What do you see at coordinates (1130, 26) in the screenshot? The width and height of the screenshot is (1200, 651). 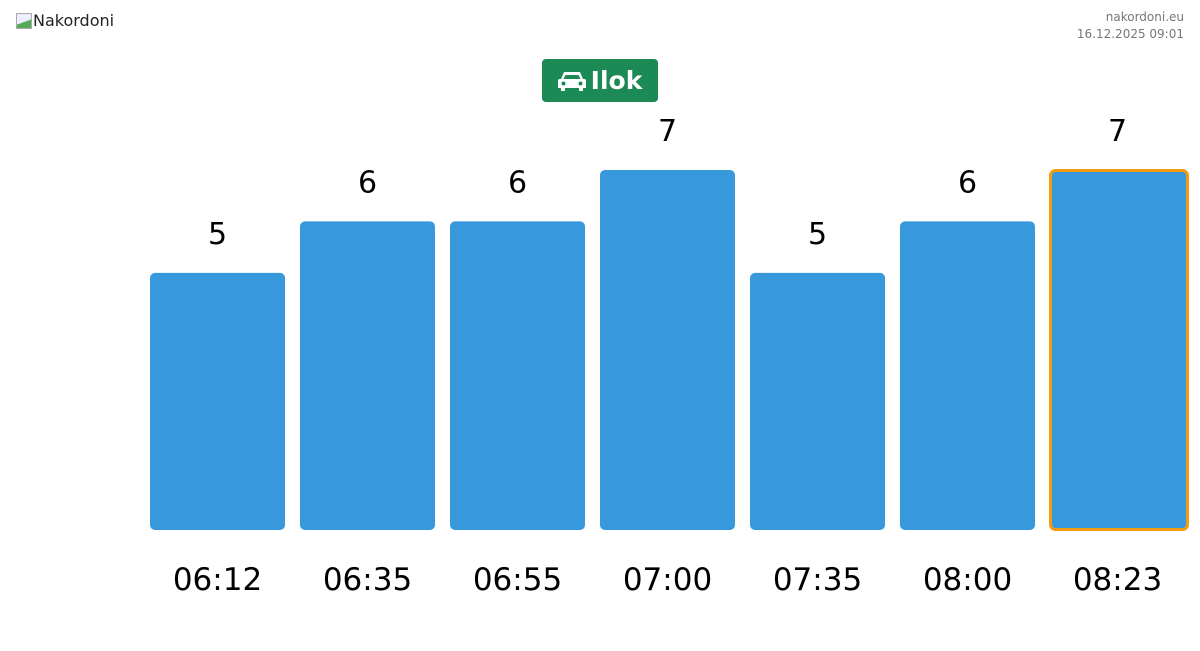 I see `header-meta: nakordoni.eu 16.12.2025 09:01` at bounding box center [1130, 26].